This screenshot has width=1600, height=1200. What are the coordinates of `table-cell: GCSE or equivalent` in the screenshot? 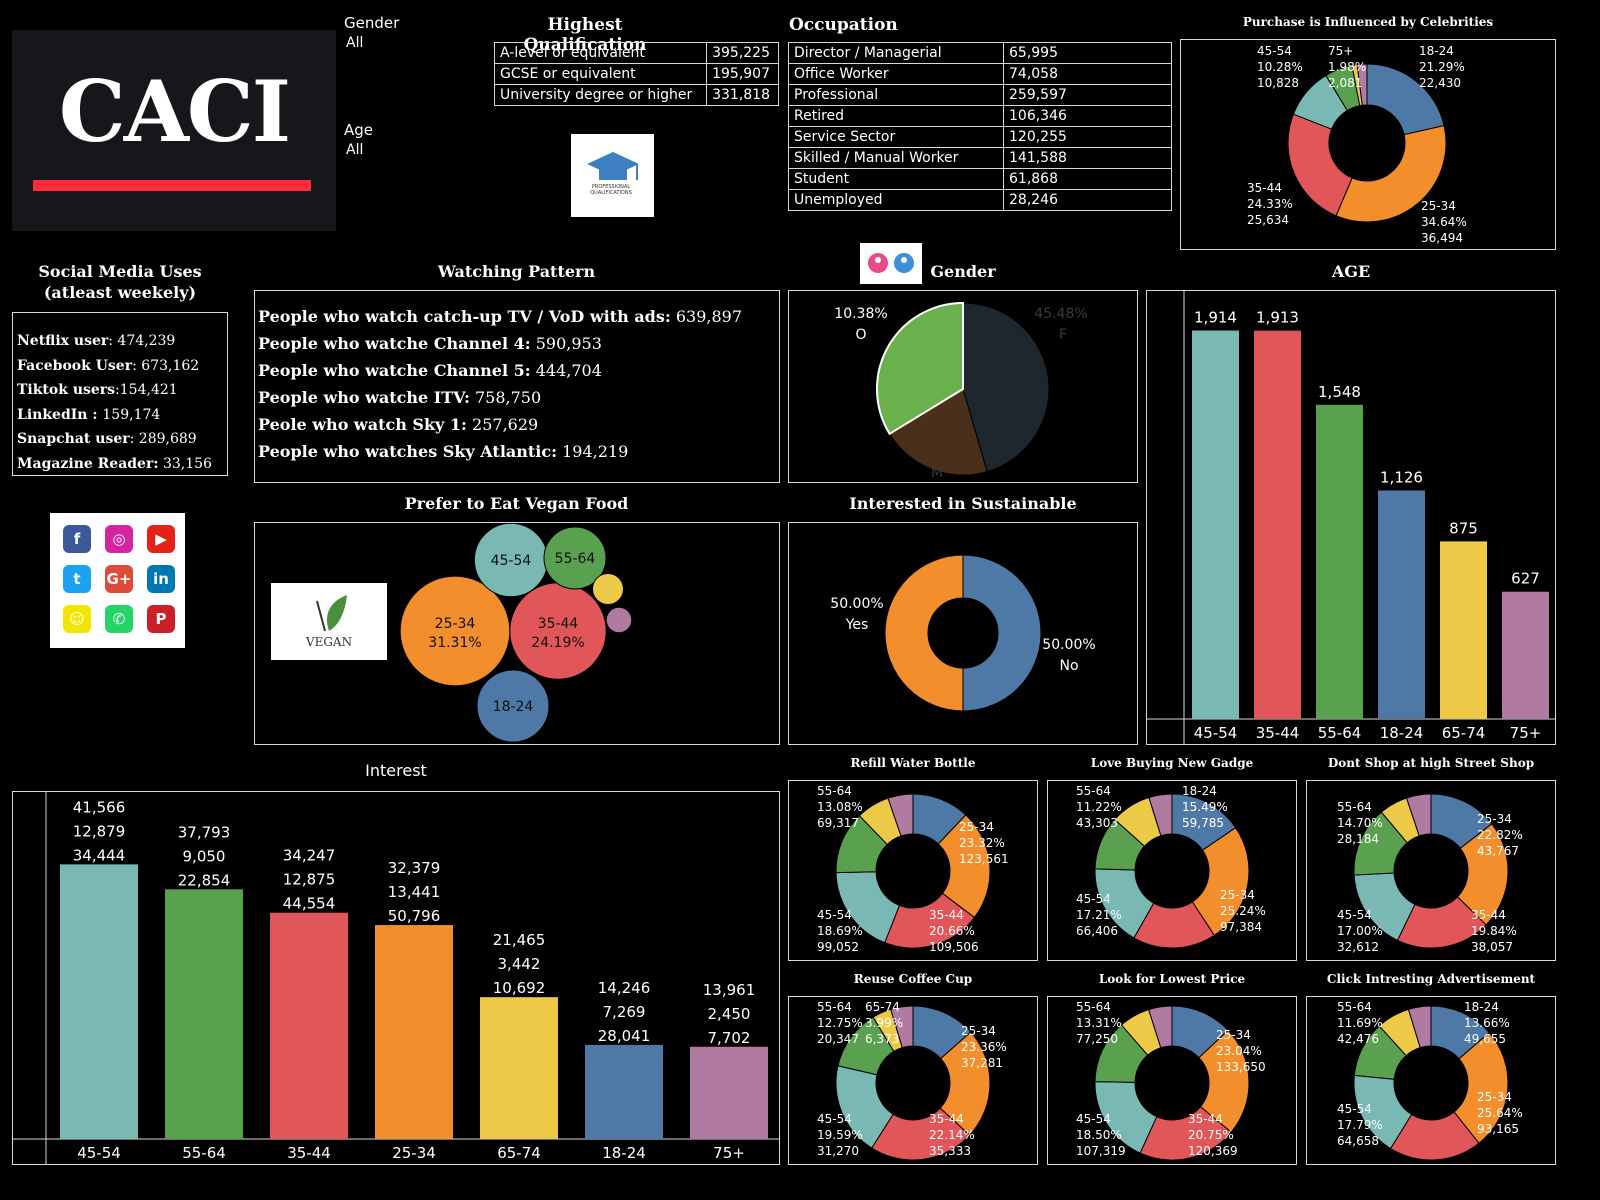 It's located at (600, 74).